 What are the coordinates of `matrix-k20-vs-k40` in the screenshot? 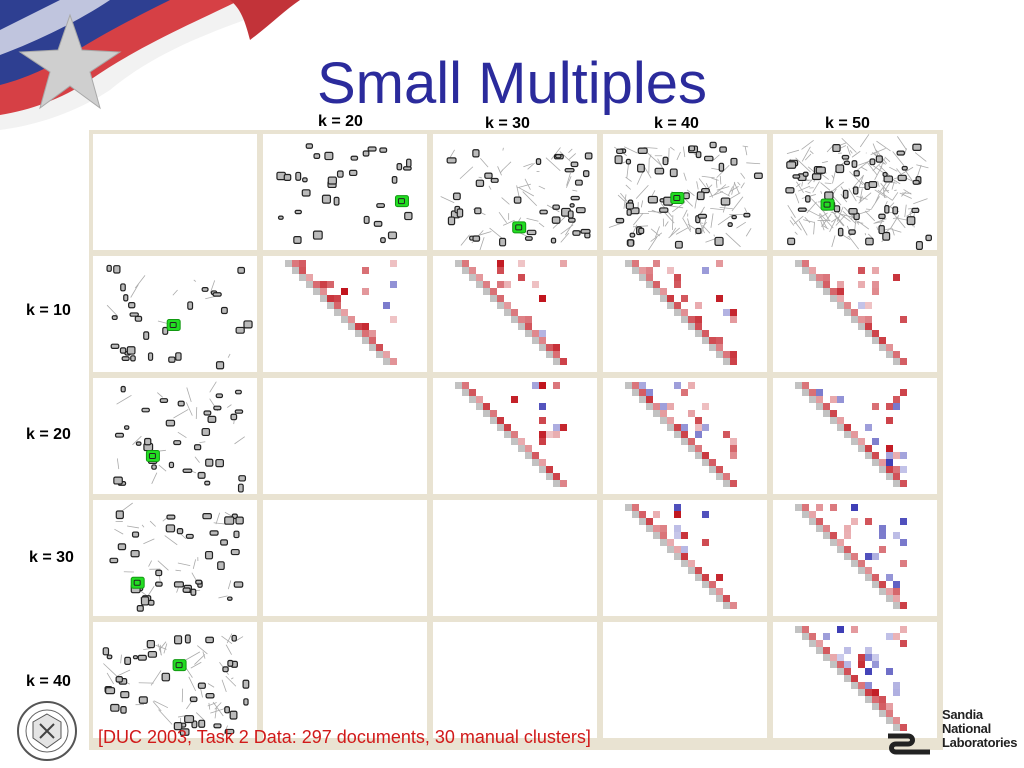 It's located at (685, 436).